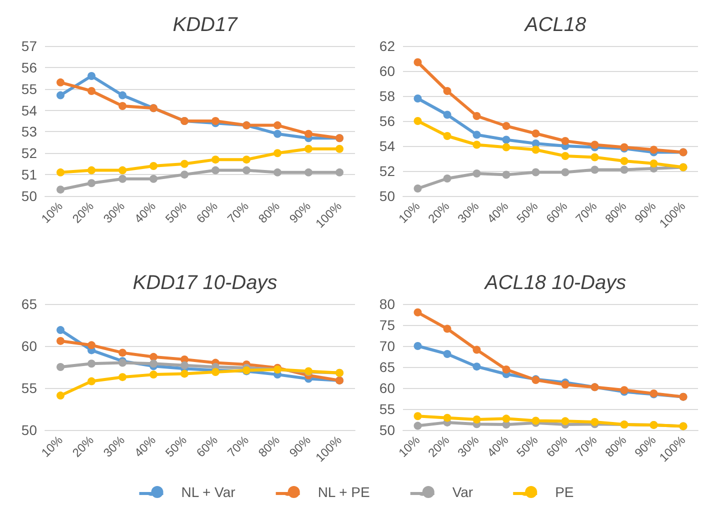 The height and width of the screenshot is (514, 713). Describe the element at coordinates (564, 492) in the screenshot. I see `legend-label: PE` at that location.